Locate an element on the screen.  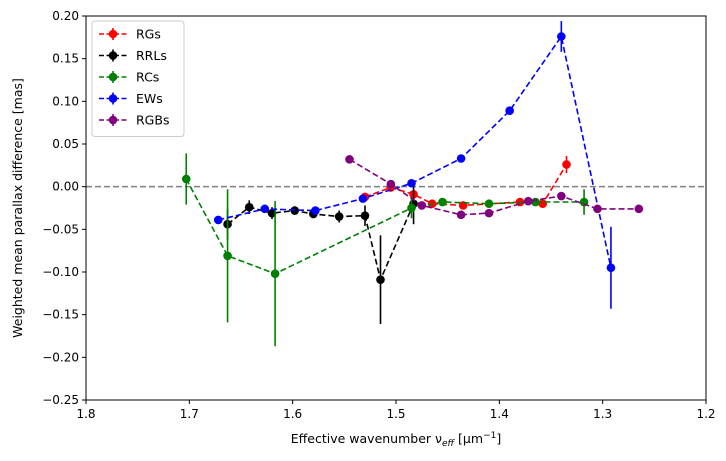
series-line-rrls is located at coordinates (321, 243).